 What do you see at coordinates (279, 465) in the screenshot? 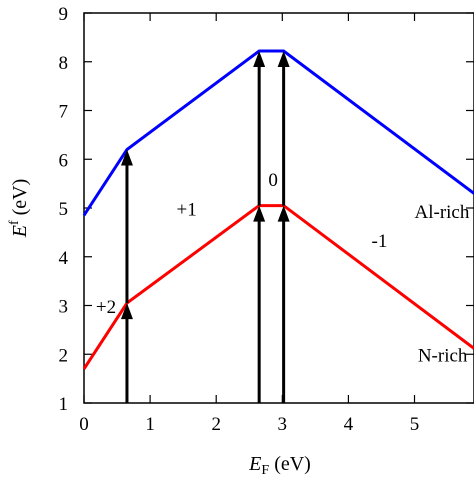
I see `x-axis-label: EF (eV)` at bounding box center [279, 465].